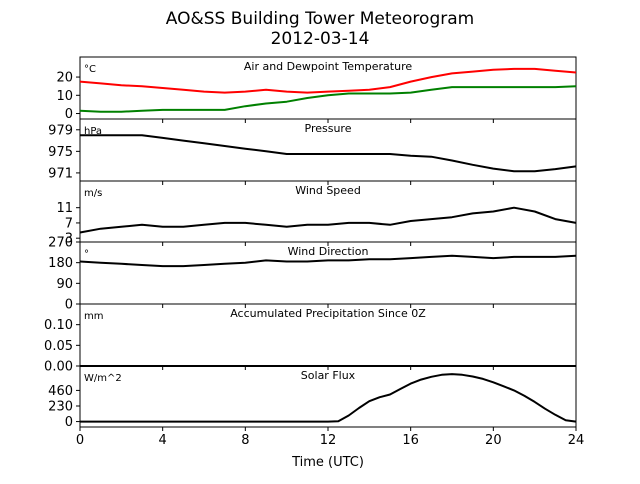  Describe the element at coordinates (328, 440) in the screenshot. I see `x-tick-label: 12` at that location.